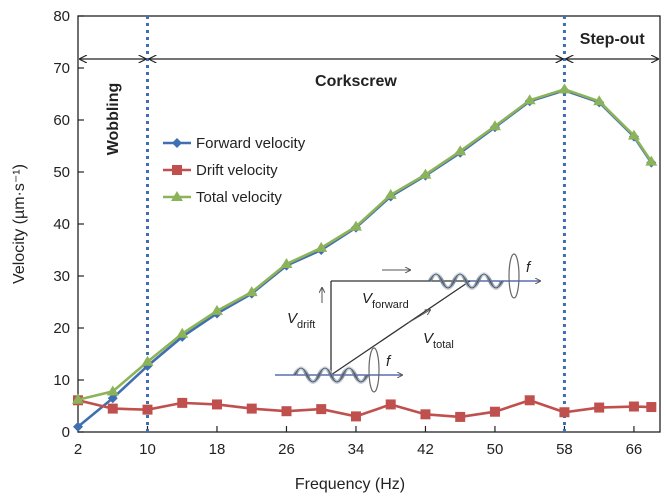 This screenshot has height=498, width=666. What do you see at coordinates (286, 449) in the screenshot?
I see `x-tick-label: 26` at bounding box center [286, 449].